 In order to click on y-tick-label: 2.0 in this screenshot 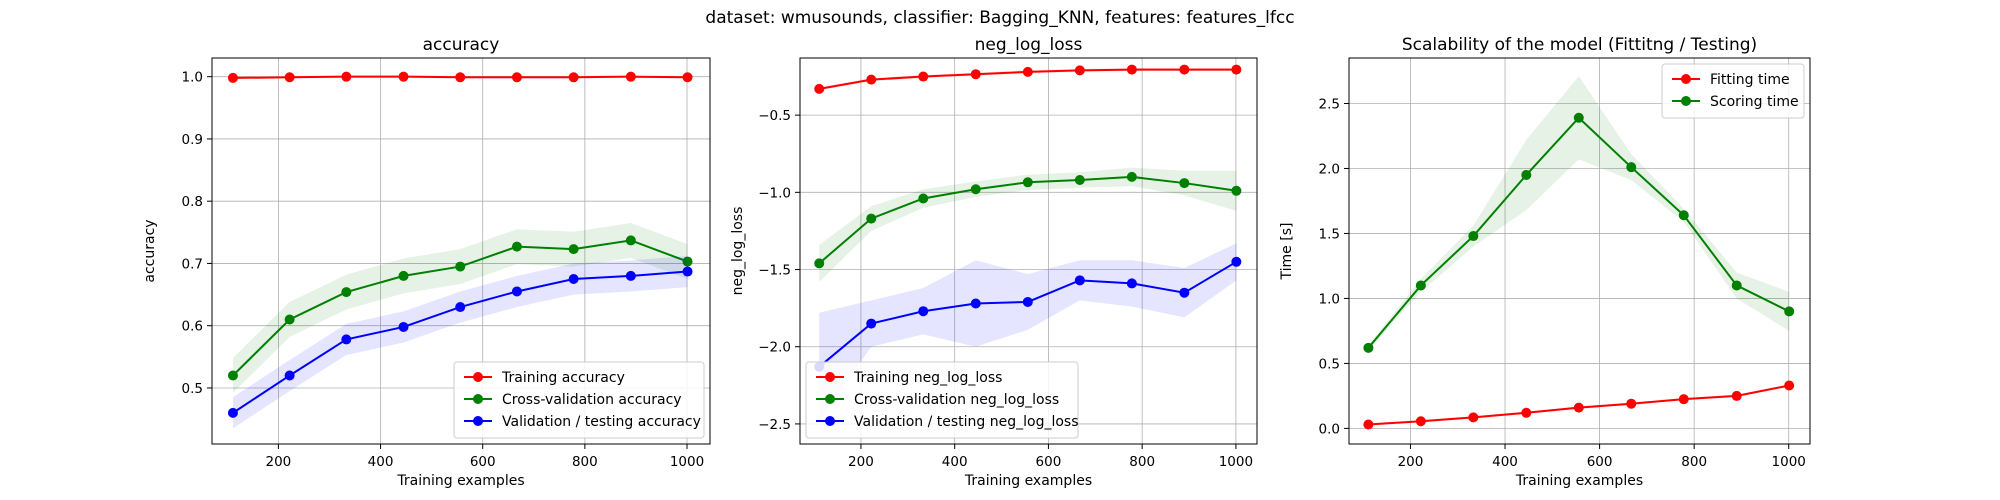, I will do `click(1329, 169)`.